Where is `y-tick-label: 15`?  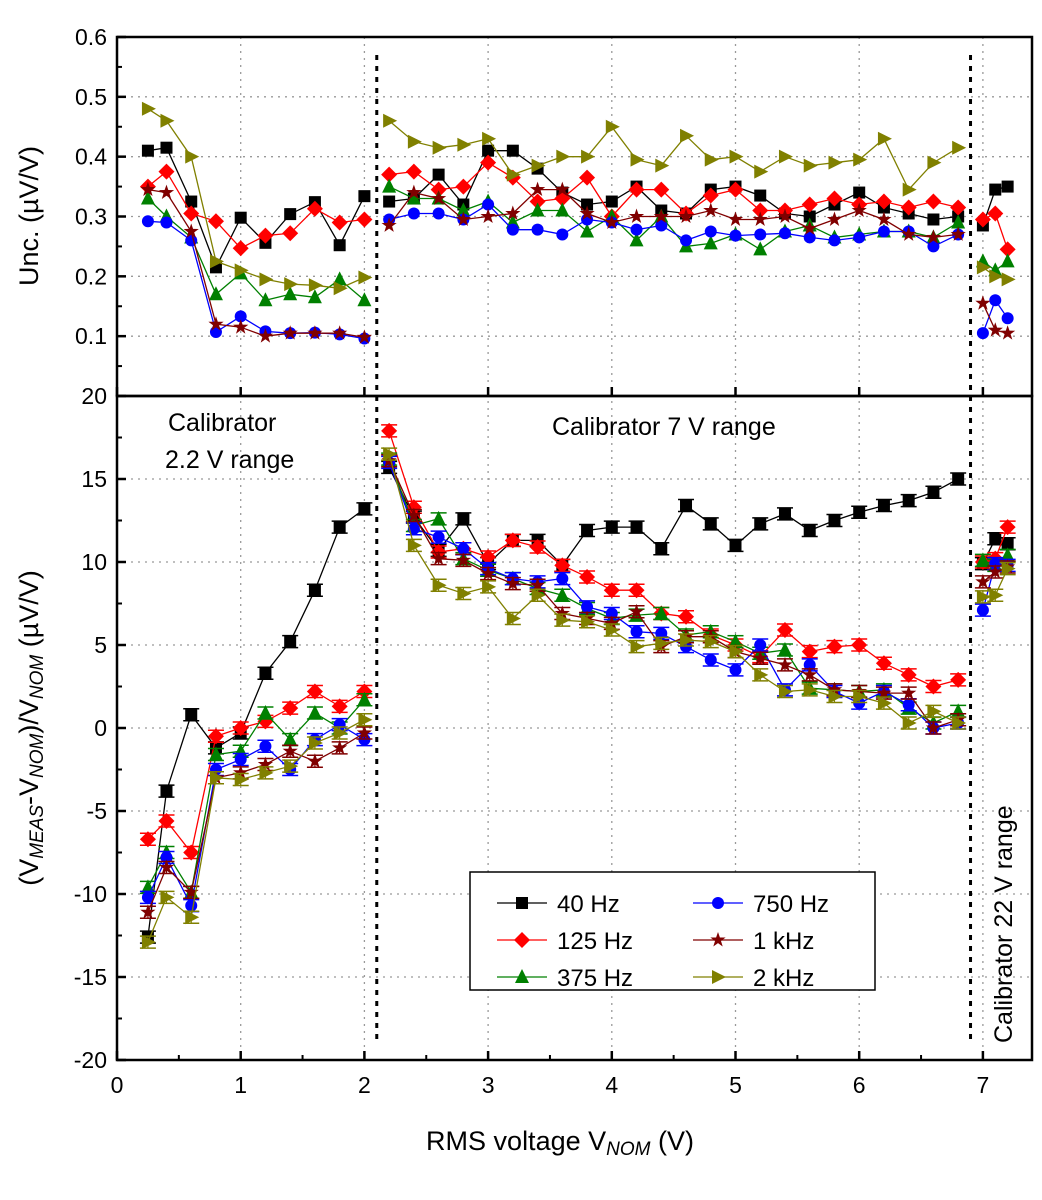
y-tick-label: 15 is located at coordinates (94, 479).